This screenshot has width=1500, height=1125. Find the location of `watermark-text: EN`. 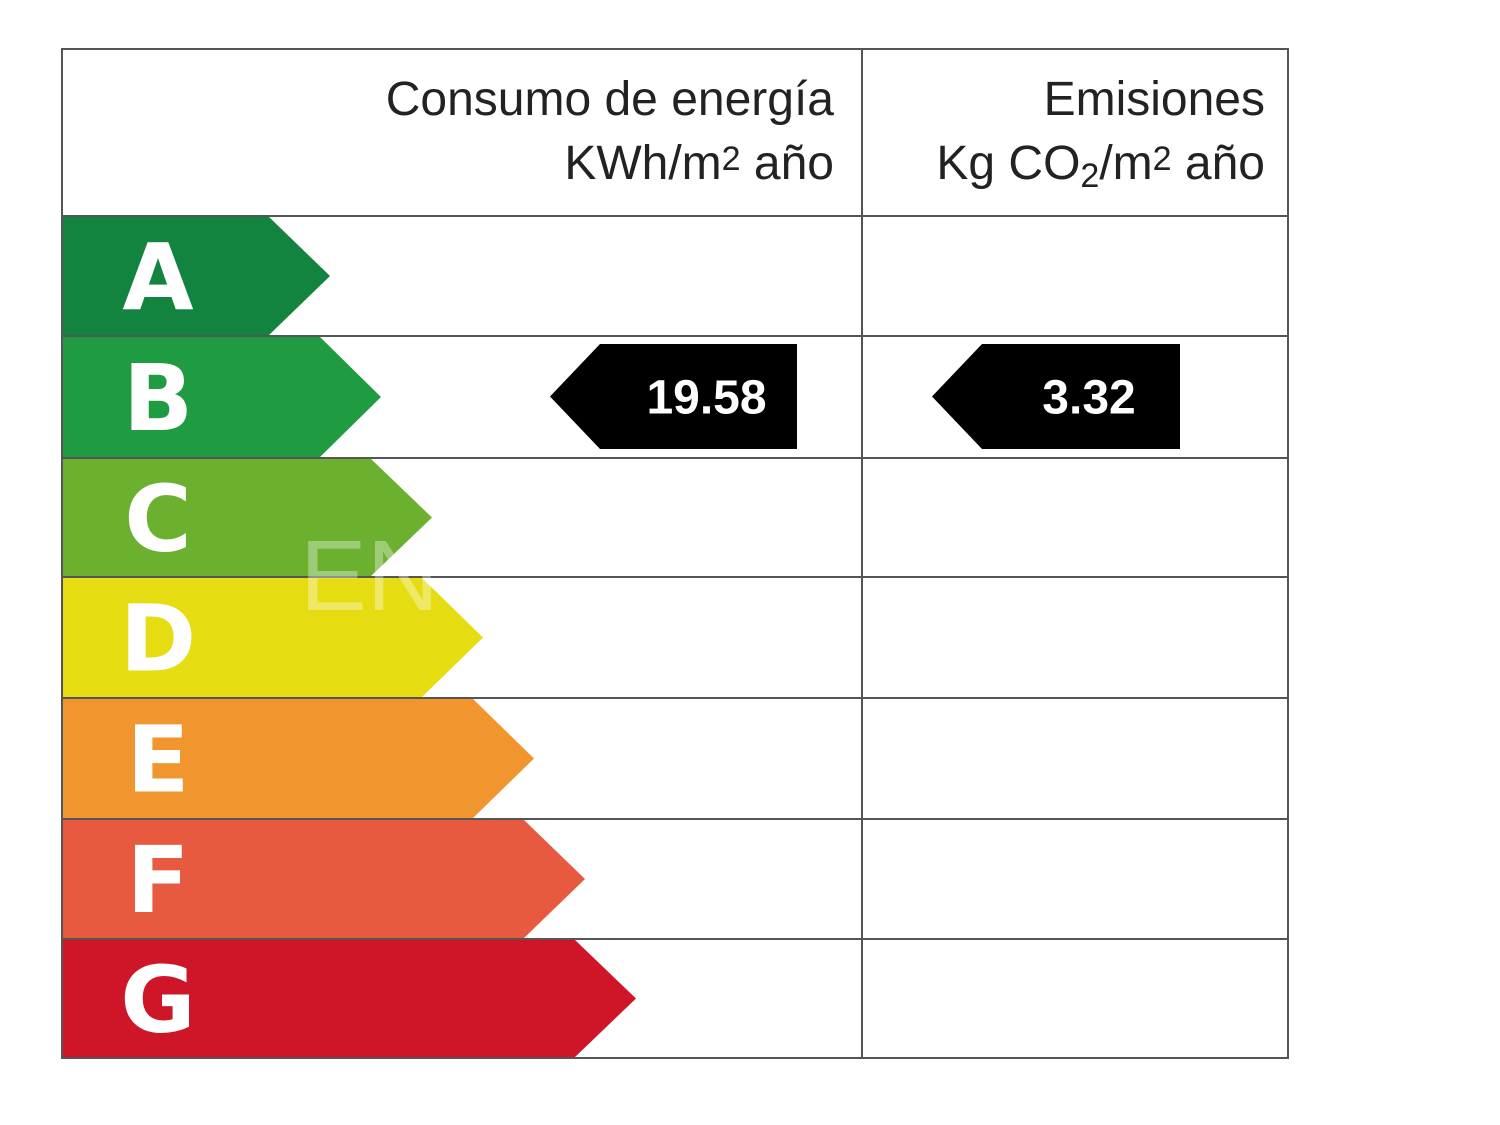

watermark-text: EN is located at coordinates (369, 576).